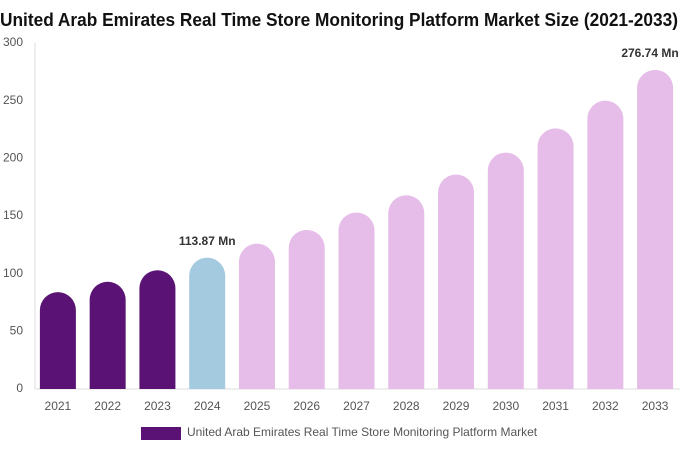 Image resolution: width=680 pixels, height=450 pixels. I want to click on x-tick-label: 2022, so click(107, 406).